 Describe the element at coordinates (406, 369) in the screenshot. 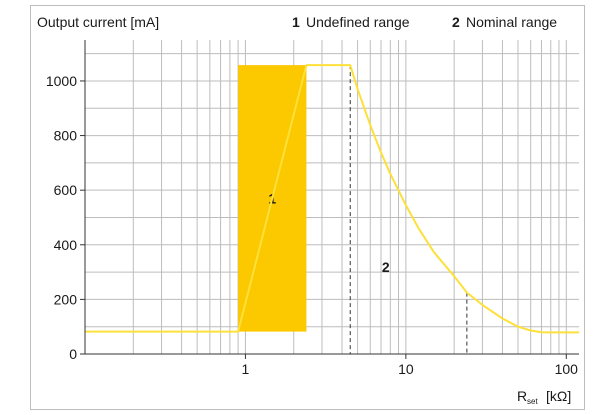

I see `x-tick-label: 10` at that location.